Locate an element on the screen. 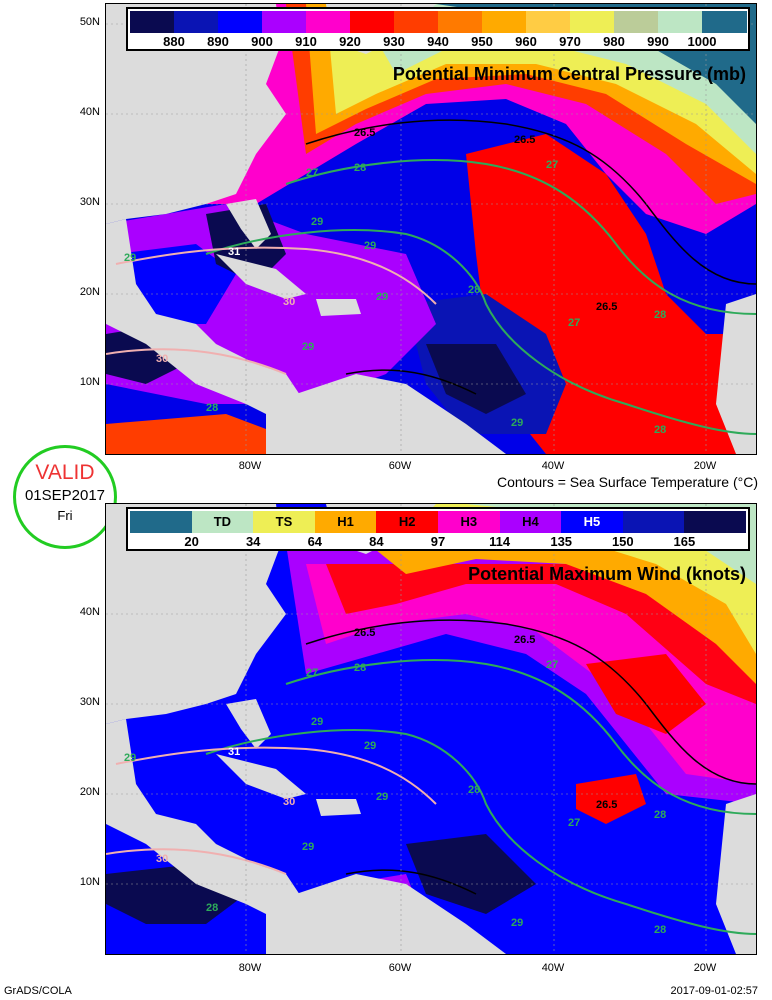 The height and width of the screenshot is (1000, 772). colorbar-tick-label: 135 is located at coordinates (561, 541).